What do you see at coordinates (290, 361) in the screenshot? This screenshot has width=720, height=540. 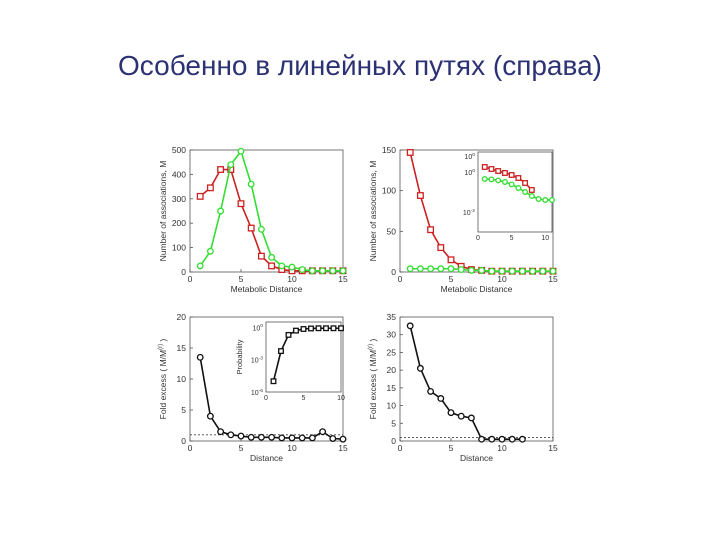 I see `inset-chart-c: 0 5 10 100 10⁻³ 10⁻⁶ Probability` at bounding box center [290, 361].